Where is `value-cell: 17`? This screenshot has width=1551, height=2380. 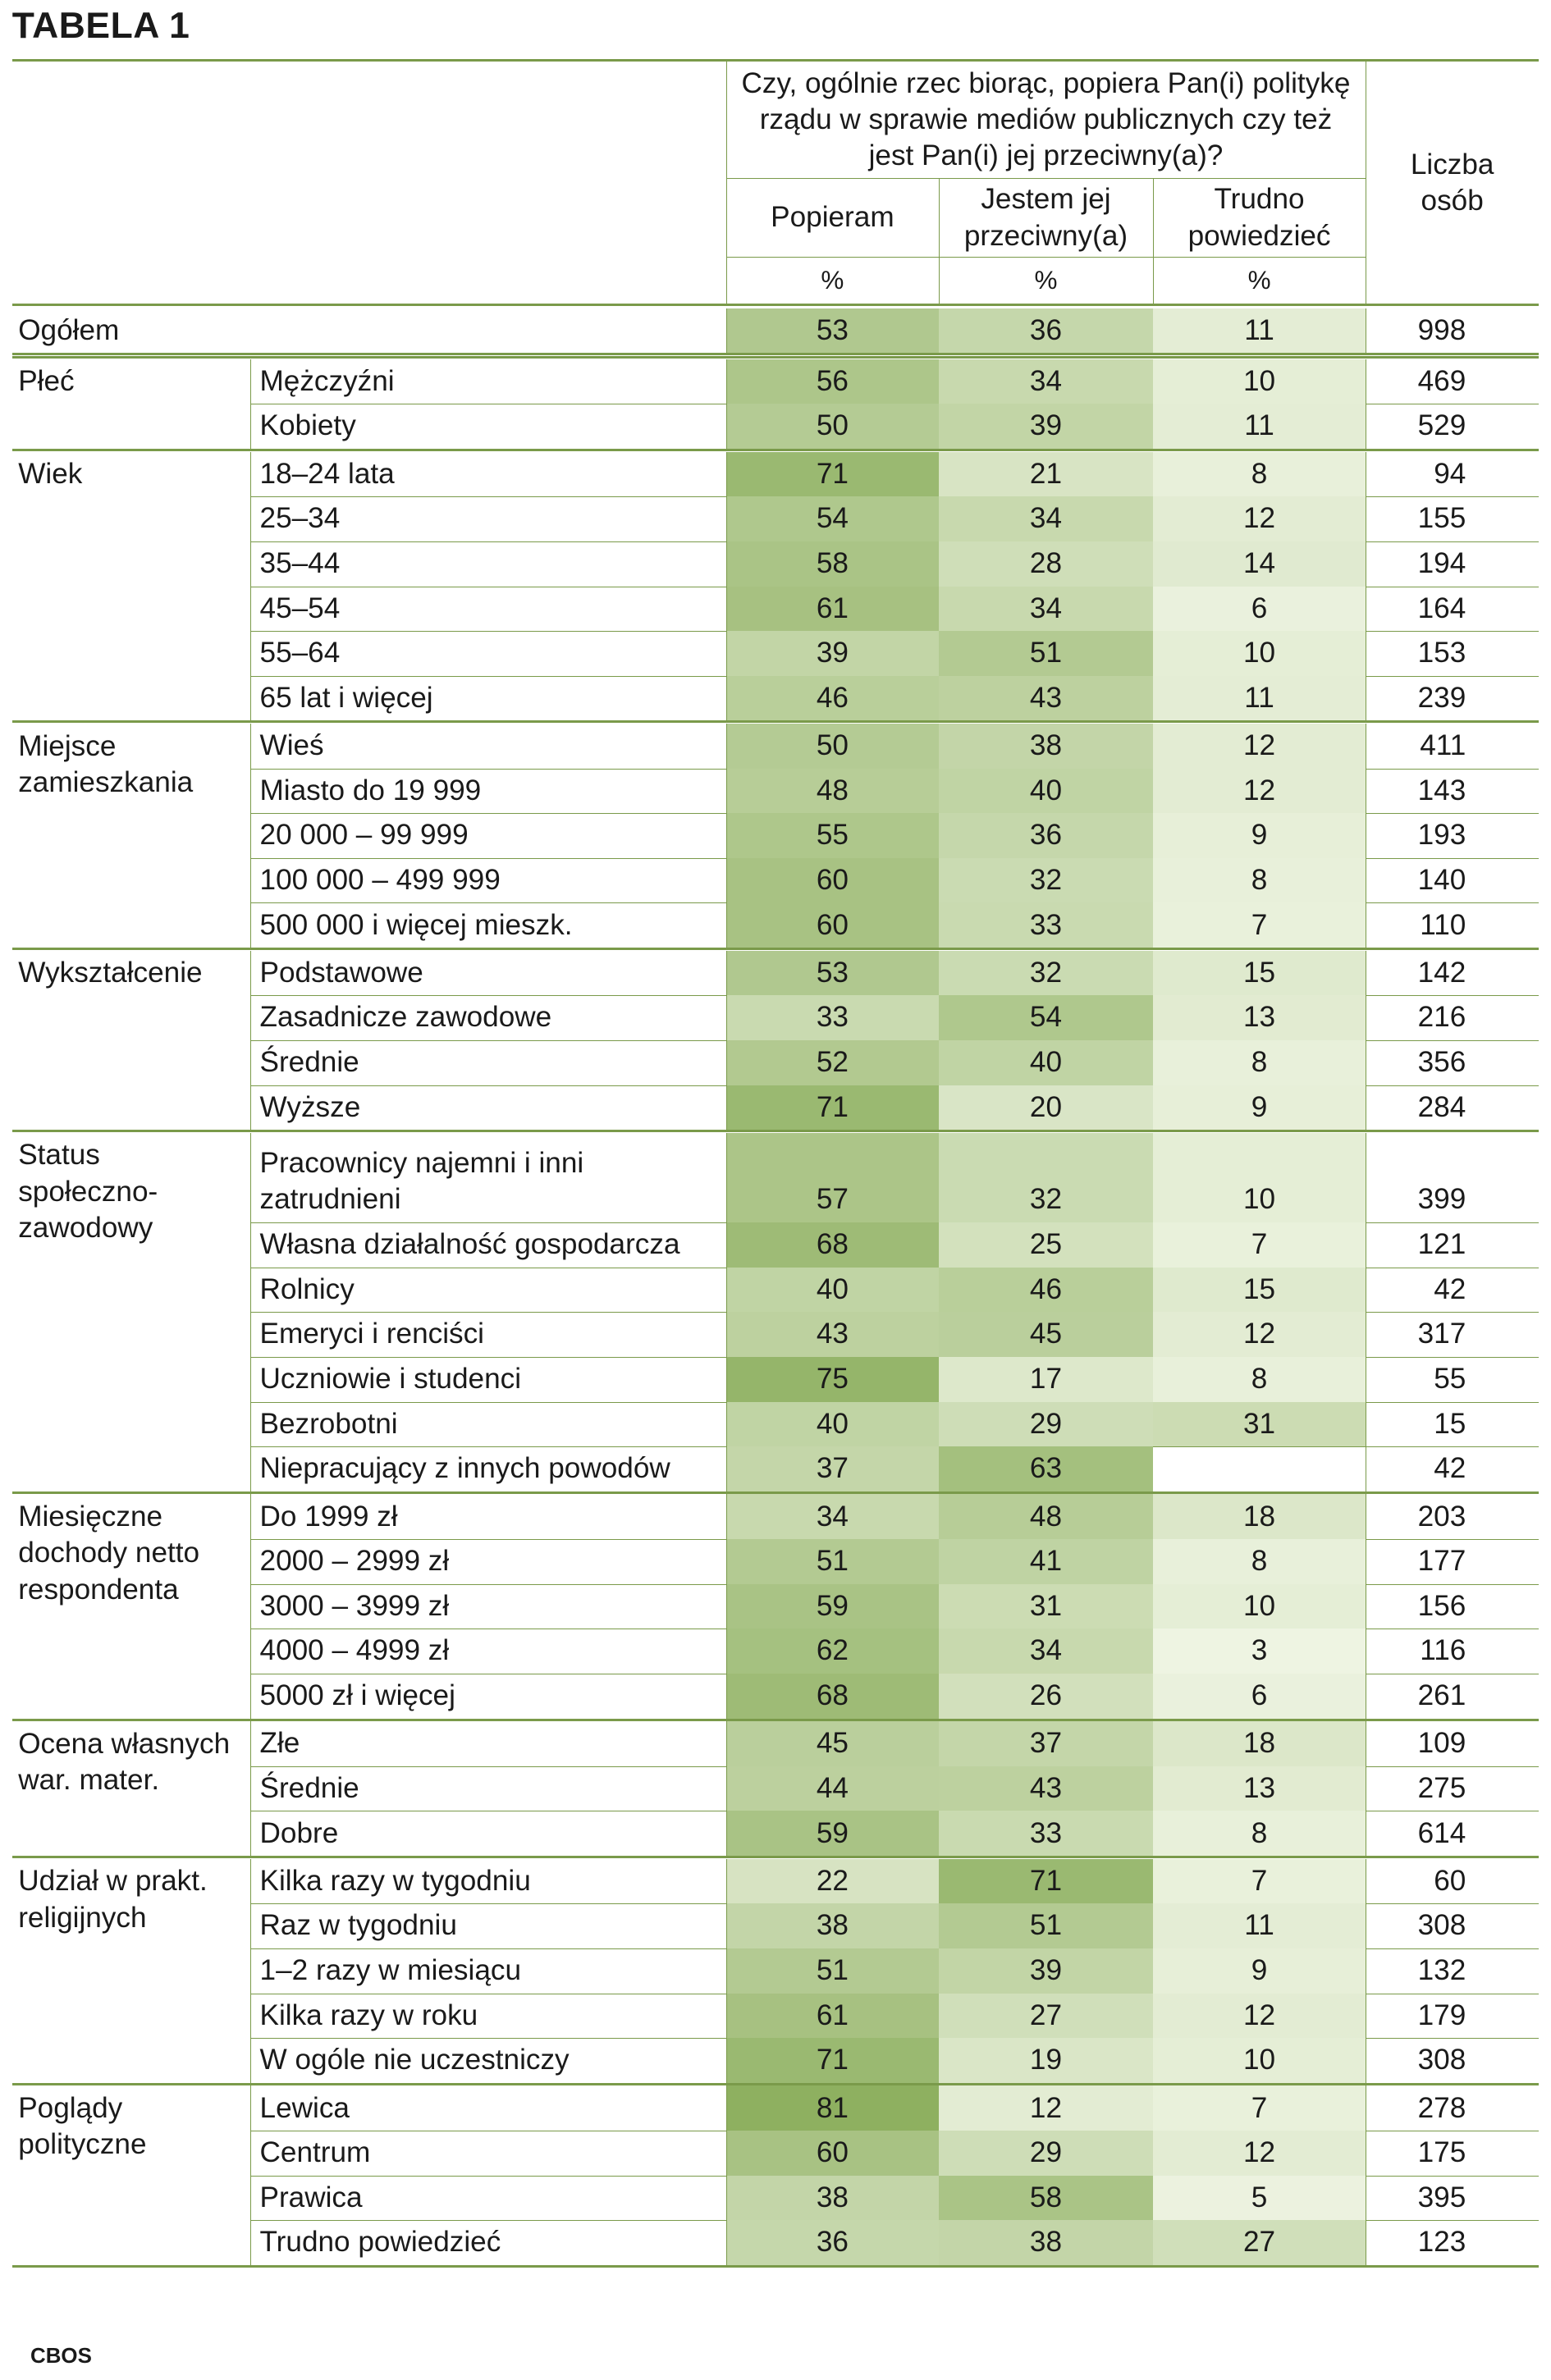
value-cell: 17 is located at coordinates (1045, 1379).